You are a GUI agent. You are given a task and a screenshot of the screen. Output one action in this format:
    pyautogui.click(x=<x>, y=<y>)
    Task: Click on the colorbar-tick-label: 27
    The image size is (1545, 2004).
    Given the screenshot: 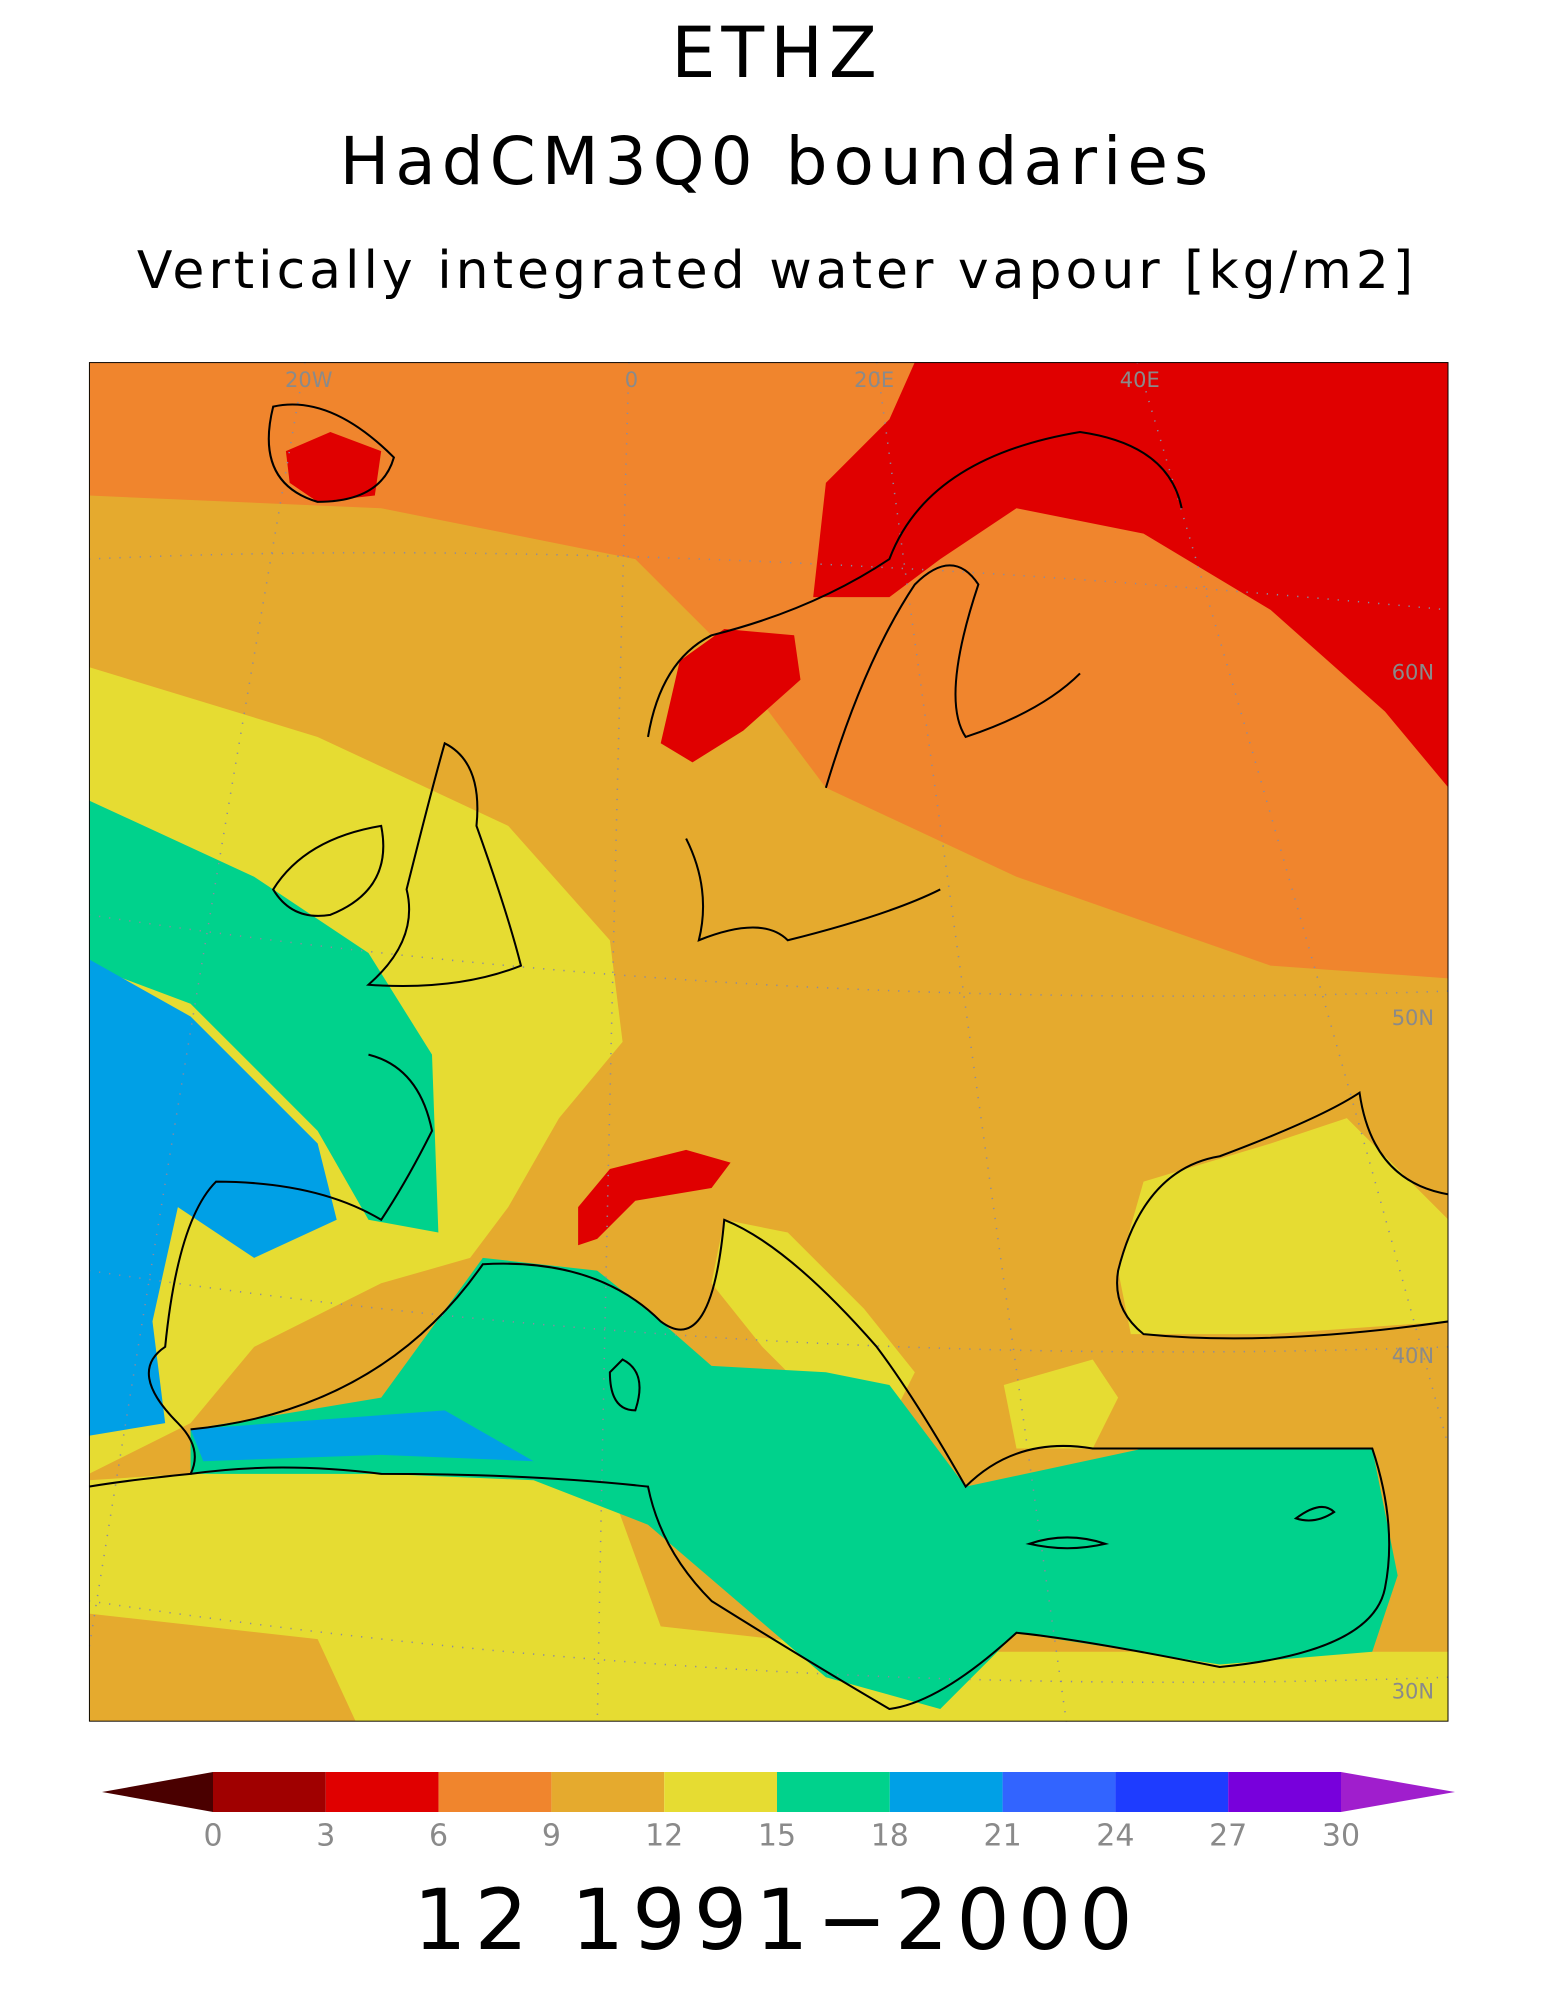 What is the action you would take?
    pyautogui.click(x=1228, y=1836)
    